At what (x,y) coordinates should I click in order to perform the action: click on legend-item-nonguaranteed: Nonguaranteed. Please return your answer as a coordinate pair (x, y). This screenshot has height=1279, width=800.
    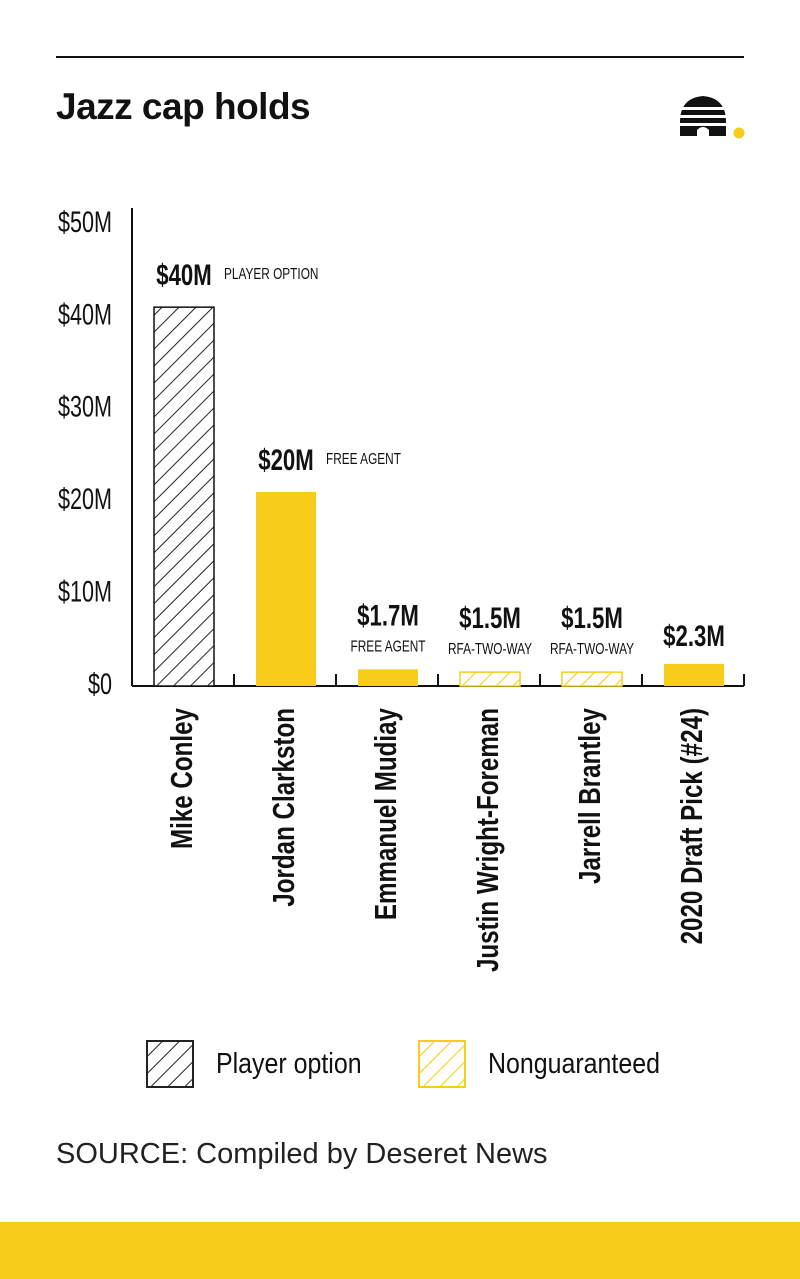
    Looking at the image, I should click on (553, 1064).